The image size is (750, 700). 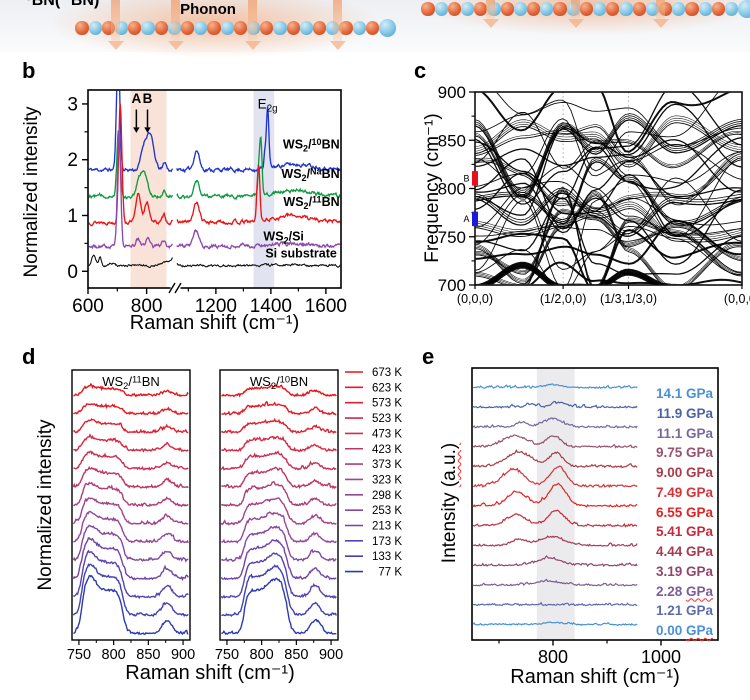 What do you see at coordinates (684, 611) in the screenshot?
I see `pressure-label: 1.21 GPa` at bounding box center [684, 611].